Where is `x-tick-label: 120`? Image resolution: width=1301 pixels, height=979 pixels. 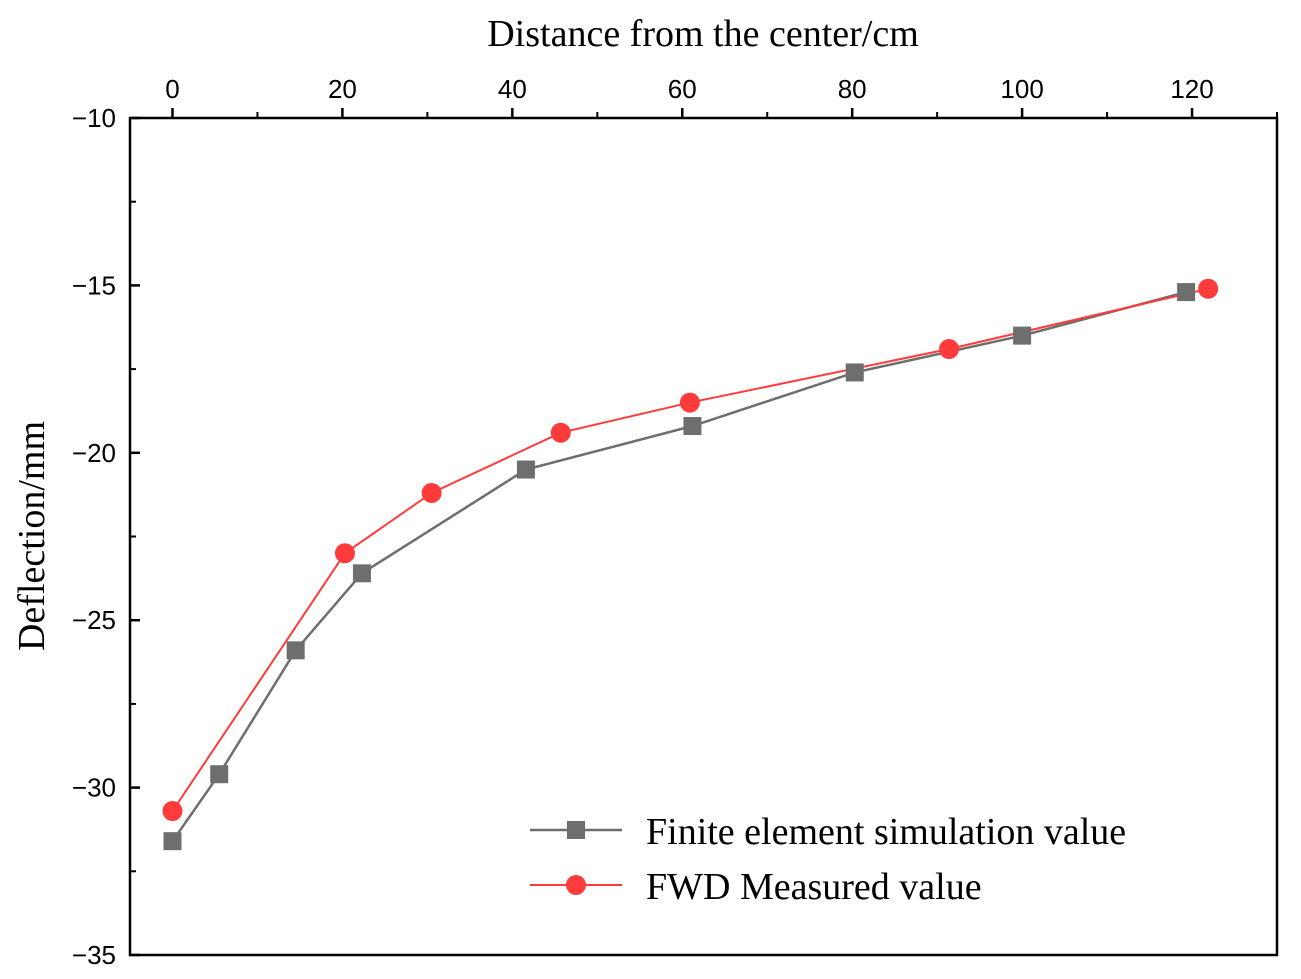
x-tick-label: 120 is located at coordinates (1191, 89).